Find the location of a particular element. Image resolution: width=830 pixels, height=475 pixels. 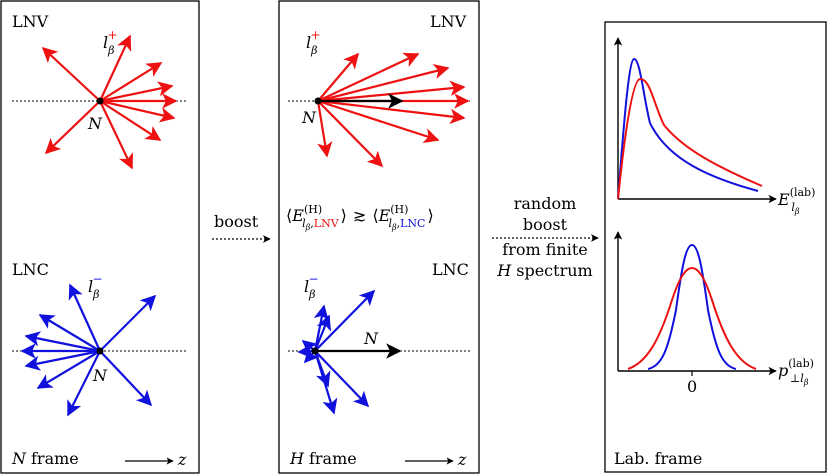

energy-distribution-plot: E(lab) lβ is located at coordinates (714, 126).